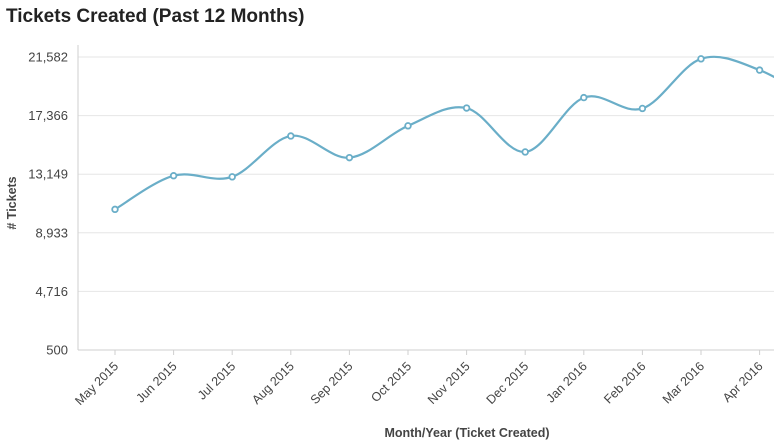  Describe the element at coordinates (48, 204) in the screenshot. I see `y-tick-labels: 500 4,716 8,933 13,149 17,366 21,582` at that location.